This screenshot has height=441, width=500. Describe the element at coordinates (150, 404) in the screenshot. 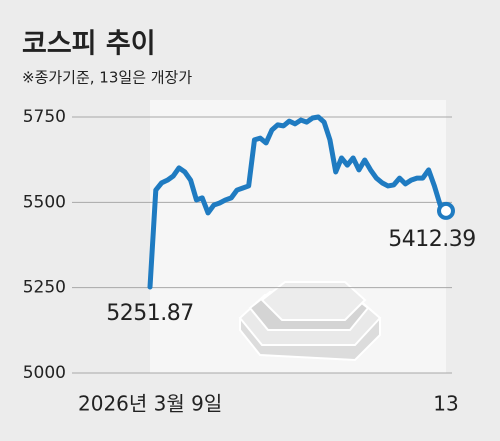

I see `x-tick-label: 2026년 3월 9일` at that location.